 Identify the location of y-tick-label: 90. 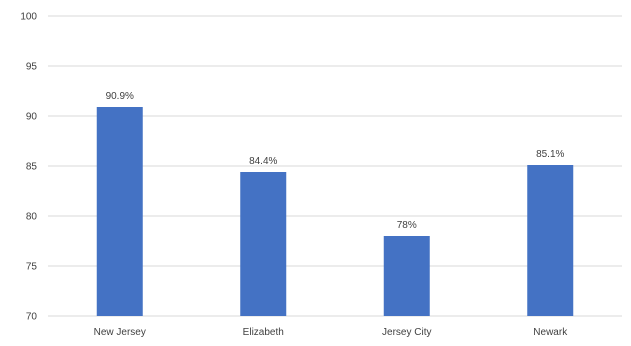
(32, 117).